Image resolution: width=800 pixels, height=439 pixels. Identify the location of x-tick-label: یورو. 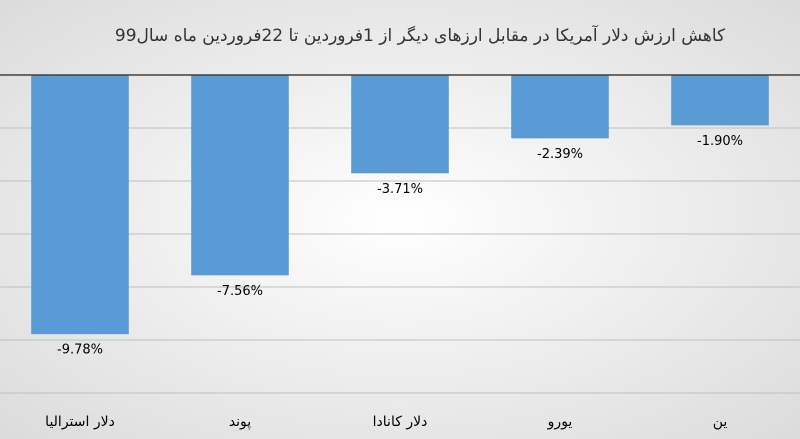
(560, 422).